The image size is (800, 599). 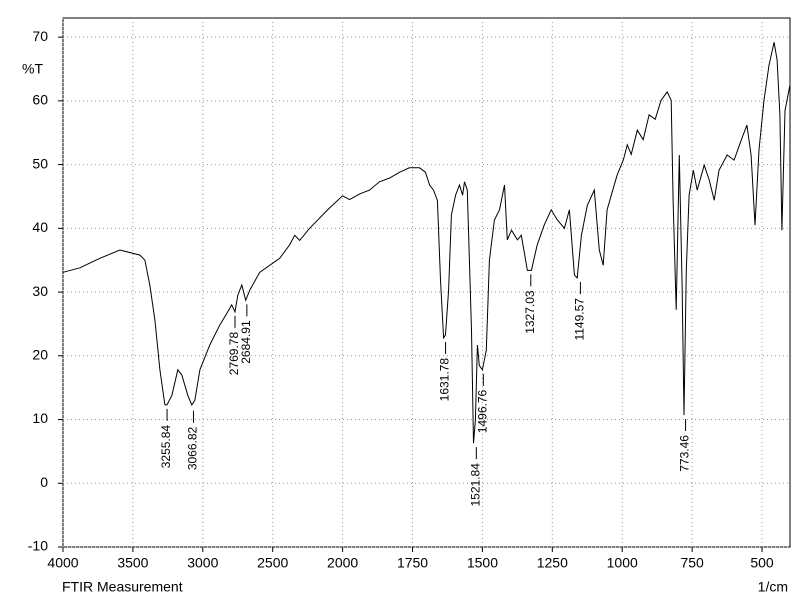 I want to click on peak-label: 1149.57, so click(x=580, y=319).